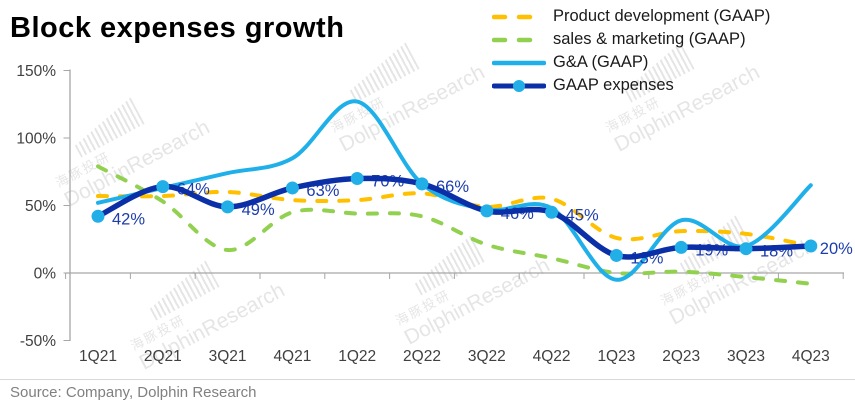 The width and height of the screenshot is (855, 411). I want to click on x-axis-label: 1Q23, so click(616, 356).